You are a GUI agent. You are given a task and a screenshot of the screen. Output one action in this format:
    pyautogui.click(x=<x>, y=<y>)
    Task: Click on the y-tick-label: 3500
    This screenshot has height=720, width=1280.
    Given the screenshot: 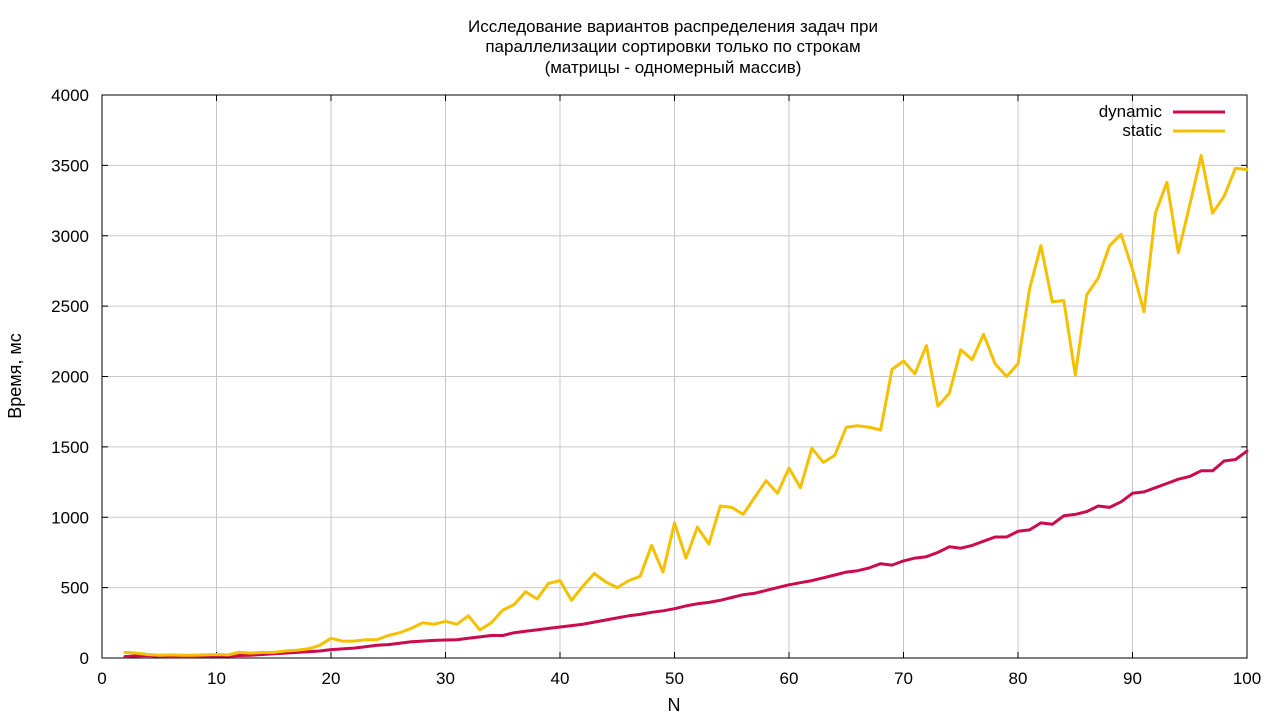 What is the action you would take?
    pyautogui.click(x=70, y=165)
    